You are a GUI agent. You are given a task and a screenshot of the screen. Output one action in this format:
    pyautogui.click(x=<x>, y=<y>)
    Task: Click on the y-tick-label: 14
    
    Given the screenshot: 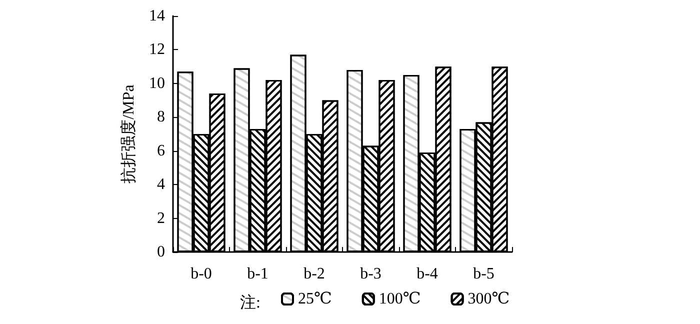 What is the action you would take?
    pyautogui.click(x=157, y=16)
    